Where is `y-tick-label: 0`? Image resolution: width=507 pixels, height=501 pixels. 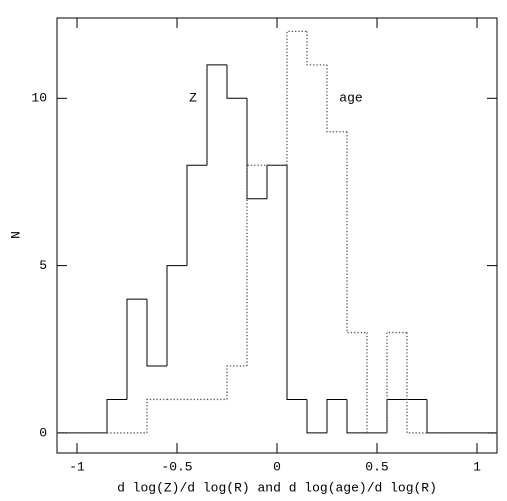
y-tick-label: 0 is located at coordinates (43, 432).